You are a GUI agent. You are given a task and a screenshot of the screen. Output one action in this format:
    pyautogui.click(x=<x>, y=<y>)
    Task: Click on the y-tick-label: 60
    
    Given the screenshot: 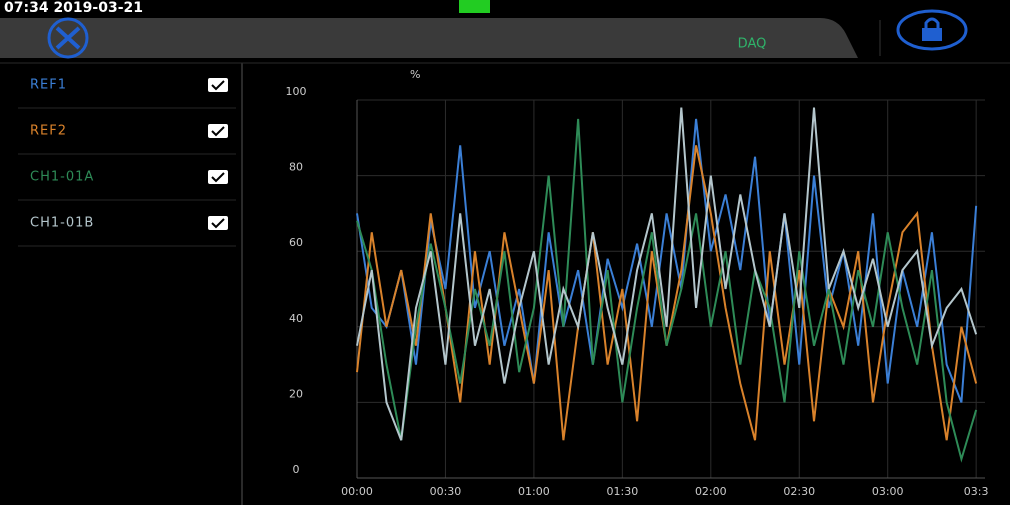 What is the action you would take?
    pyautogui.click(x=296, y=242)
    